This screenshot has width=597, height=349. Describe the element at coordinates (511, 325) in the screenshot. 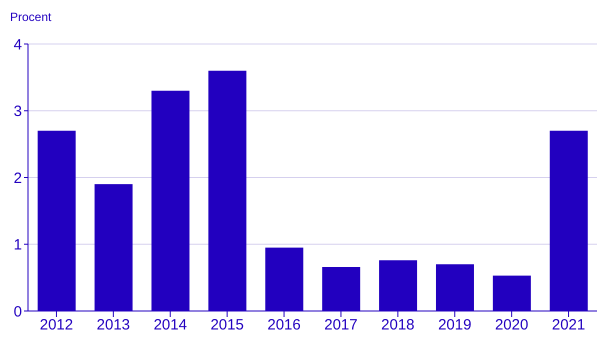

I see `x-tick-label: 2020` at that location.